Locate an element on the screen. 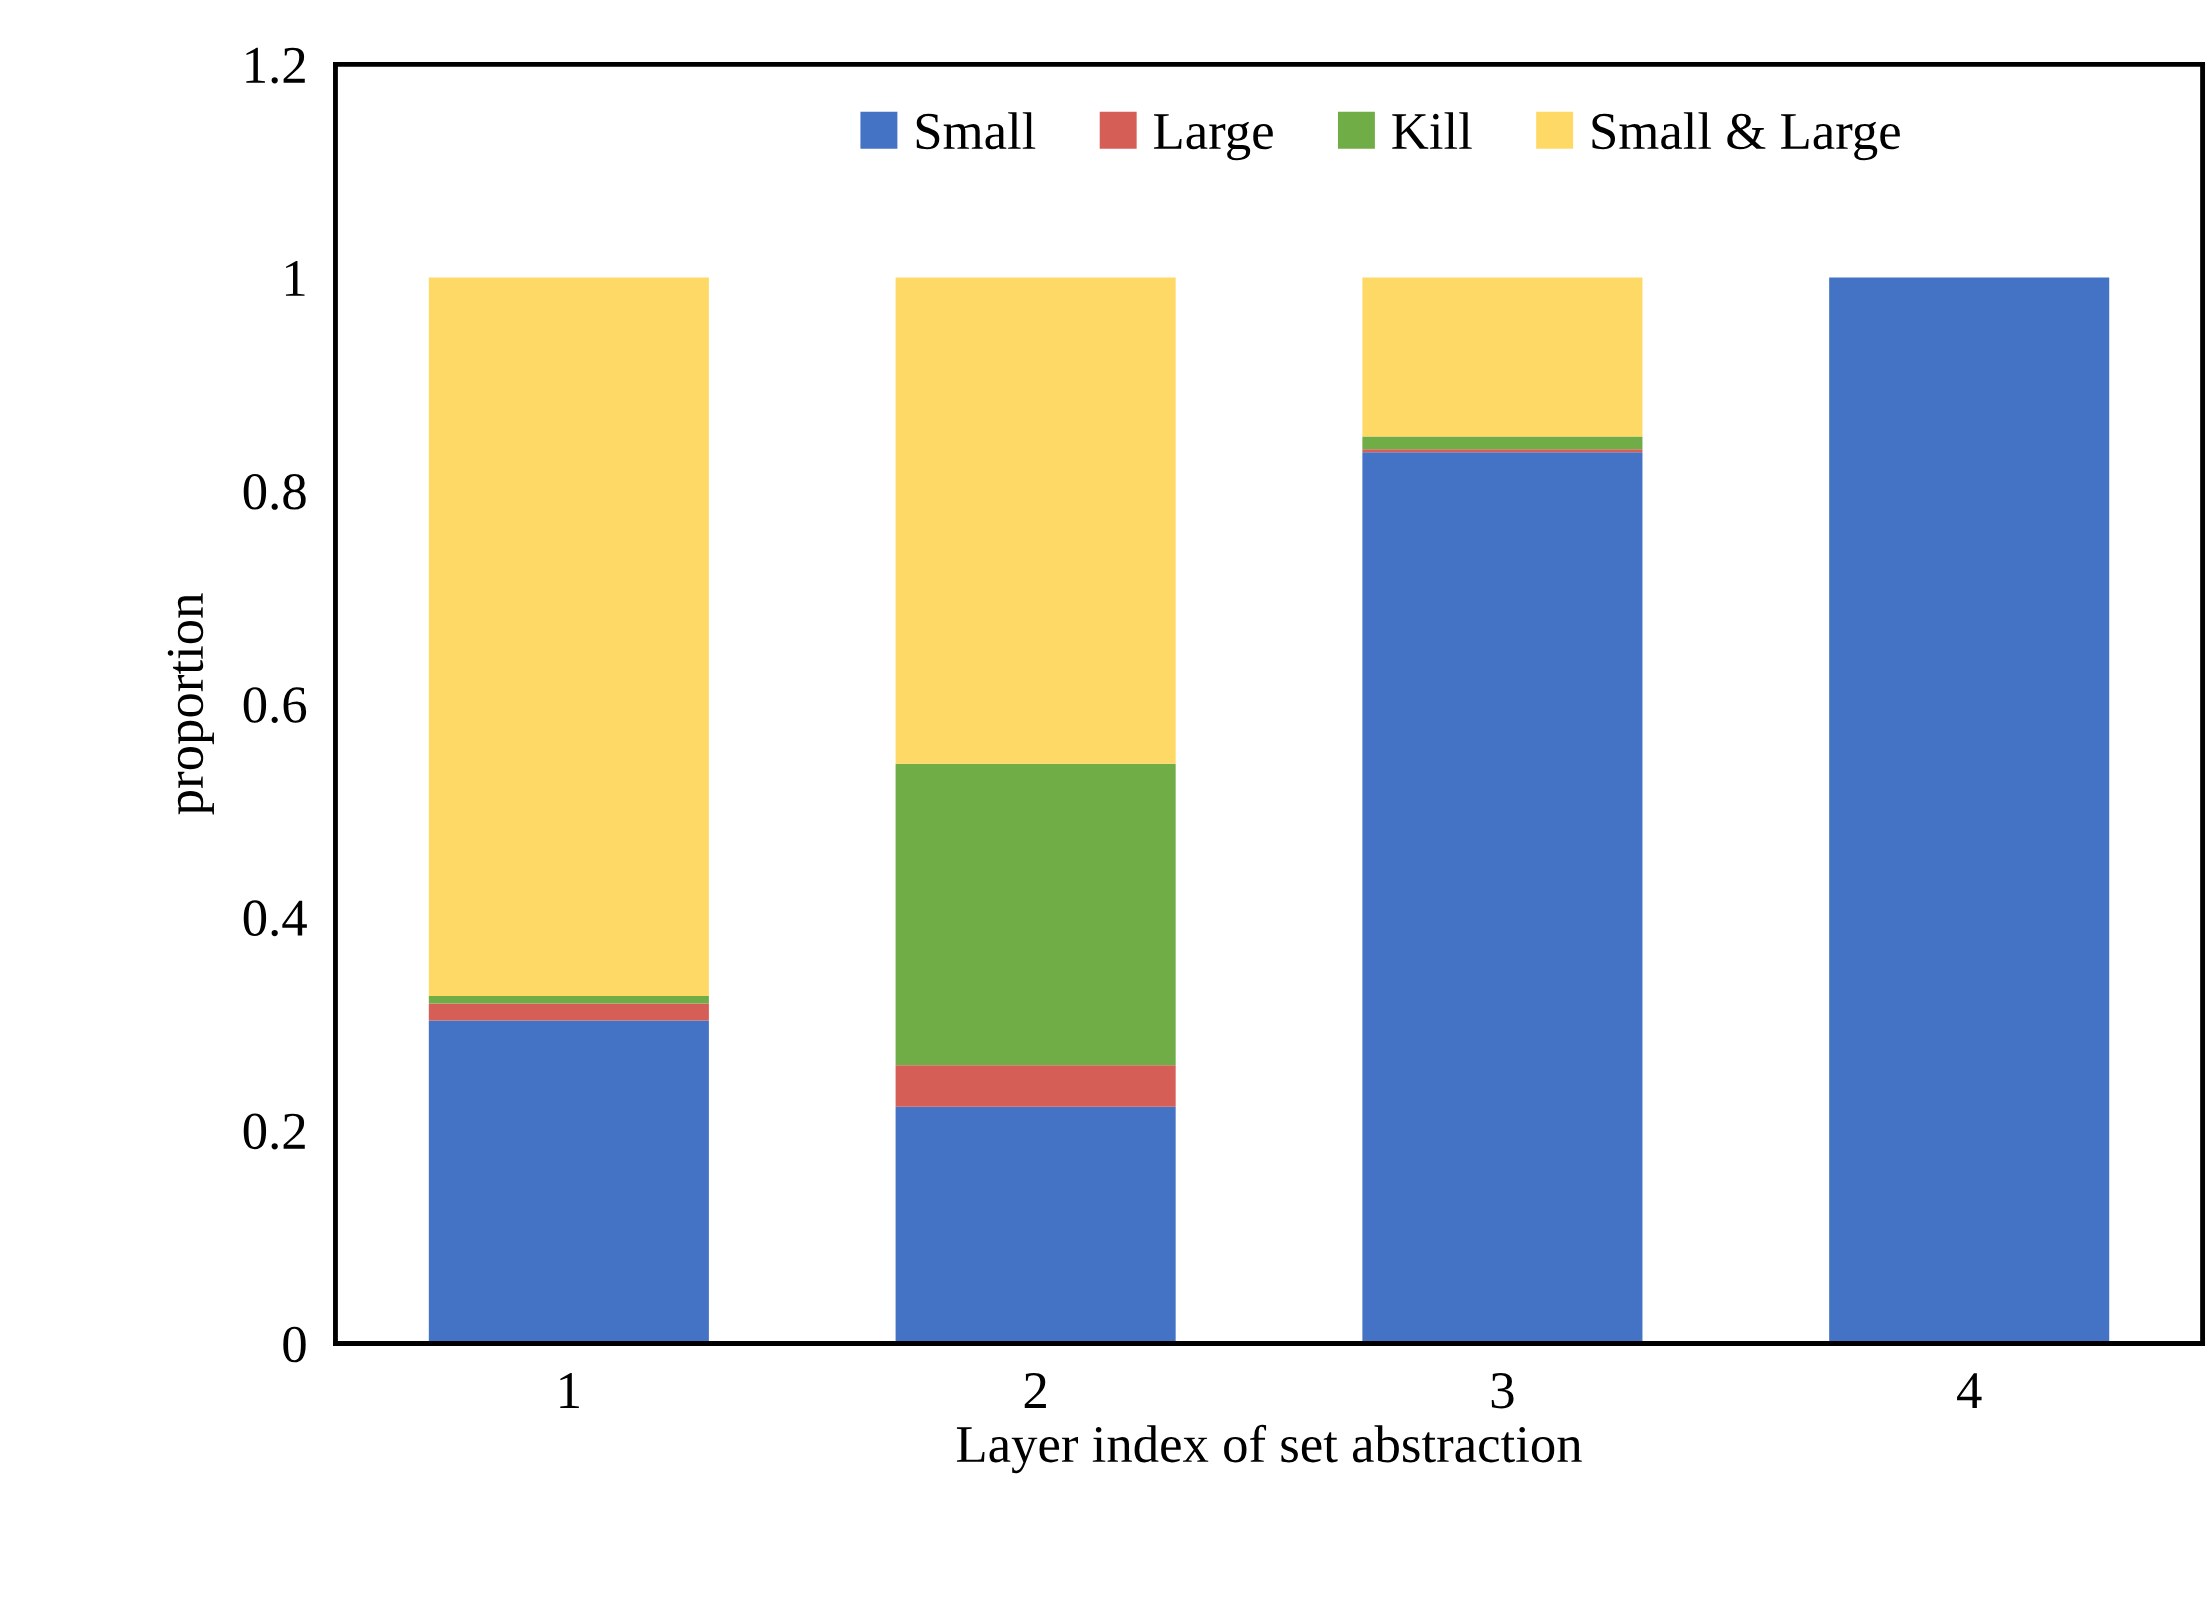 The height and width of the screenshot is (1609, 2207). legend-label: Large is located at coordinates (1213, 137).